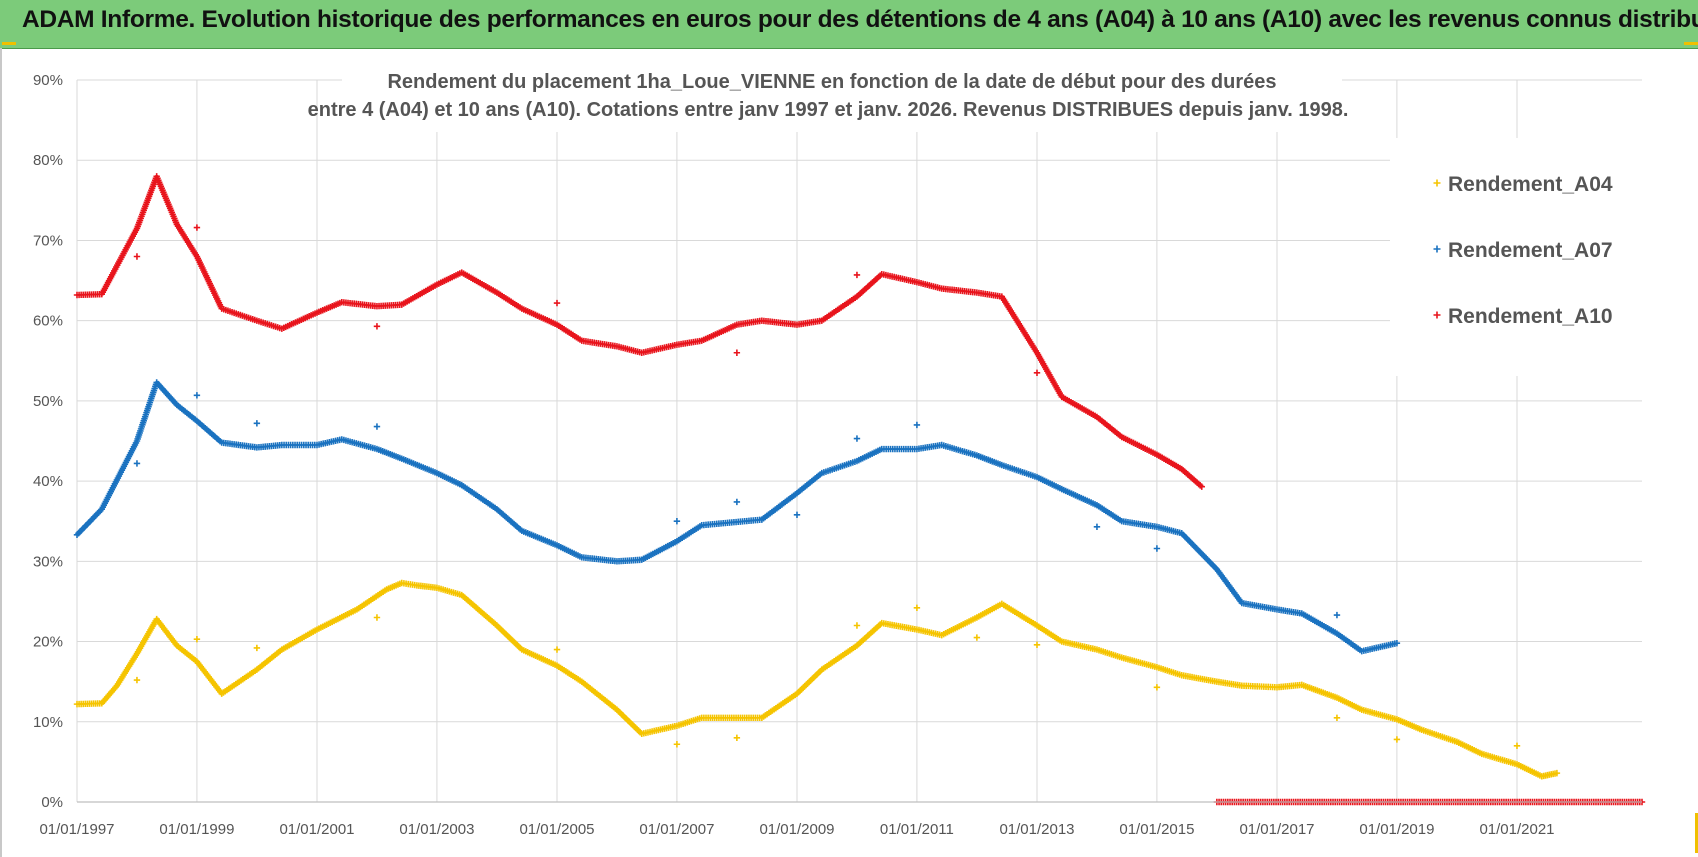  I want to click on y-tick-label: 60%, so click(48, 321).